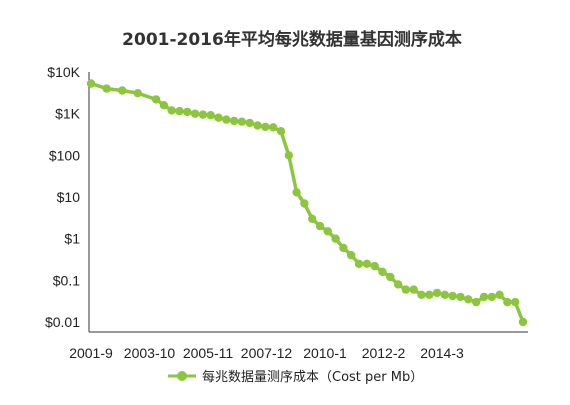 The width and height of the screenshot is (570, 405). I want to click on y-tick-label: $10K, so click(63, 72).